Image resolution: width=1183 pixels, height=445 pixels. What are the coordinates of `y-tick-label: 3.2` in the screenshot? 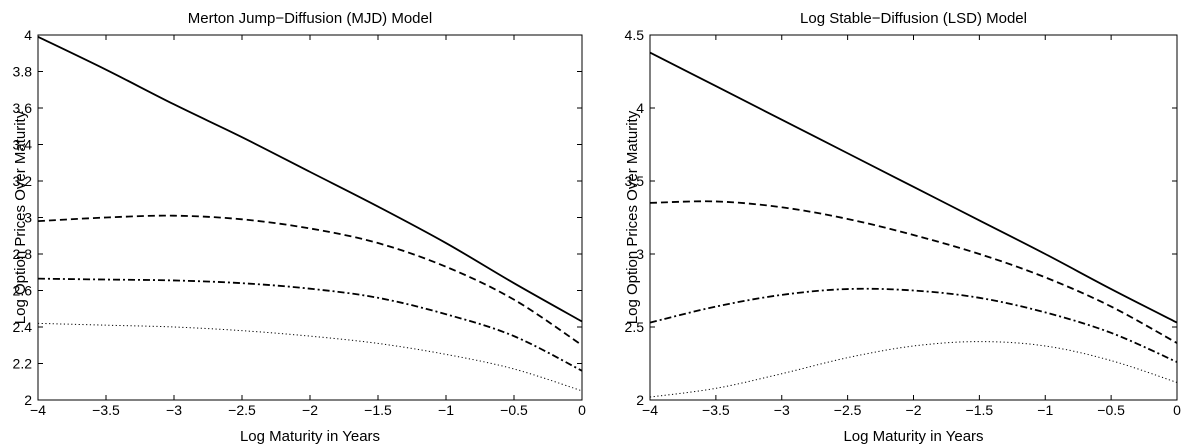 It's located at (23, 181).